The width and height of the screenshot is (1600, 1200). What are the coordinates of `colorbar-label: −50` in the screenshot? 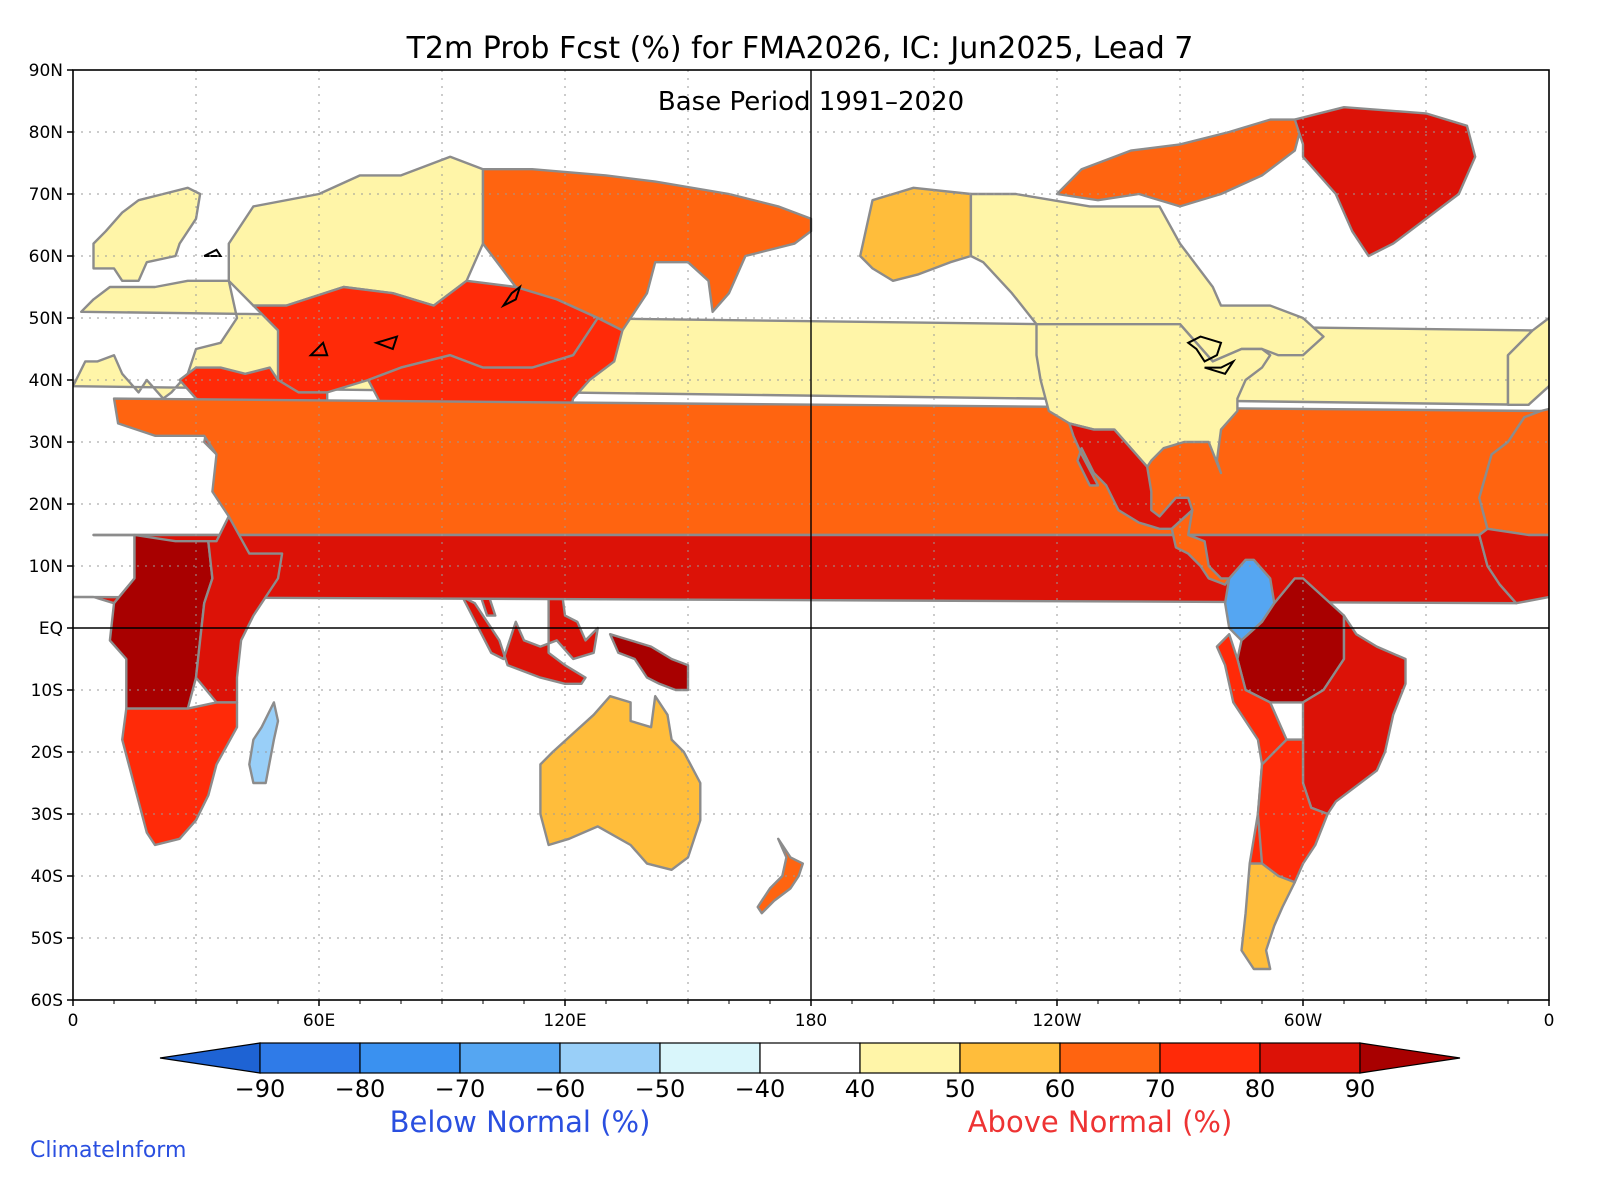 It's located at (660, 1089).